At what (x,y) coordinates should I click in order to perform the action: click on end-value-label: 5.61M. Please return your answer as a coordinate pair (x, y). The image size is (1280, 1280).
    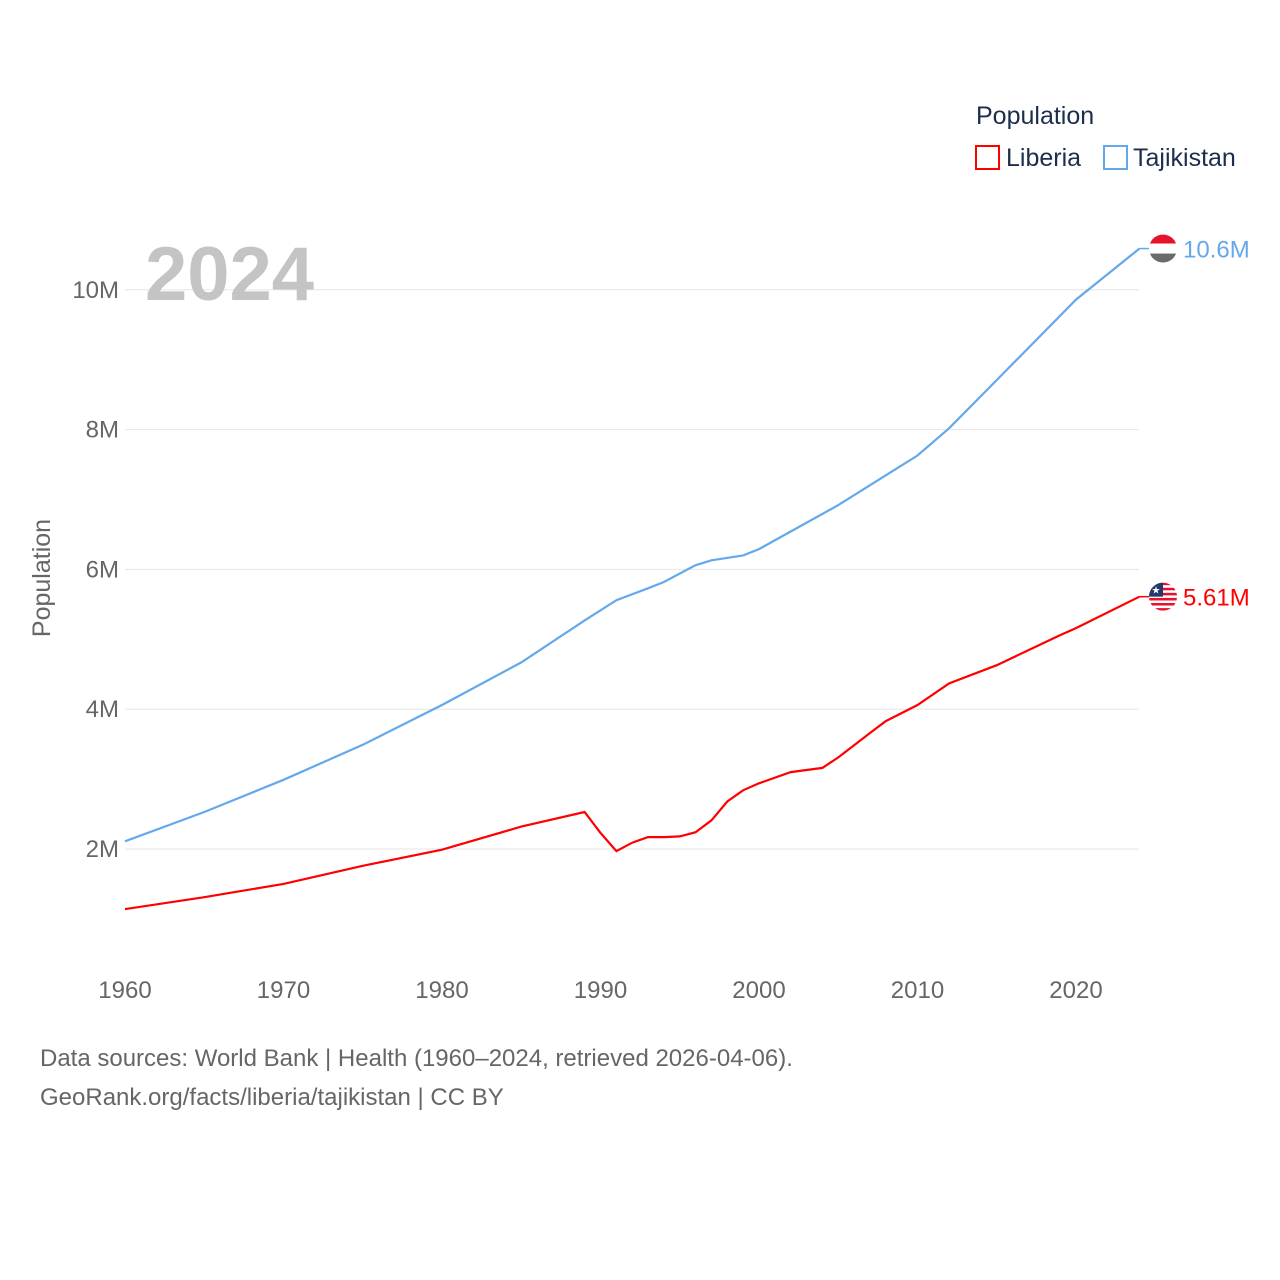
    Looking at the image, I should click on (1216, 598).